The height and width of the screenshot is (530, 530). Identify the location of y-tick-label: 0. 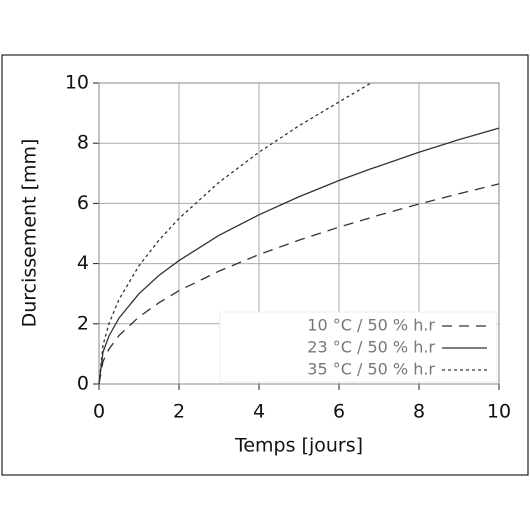
(83, 384).